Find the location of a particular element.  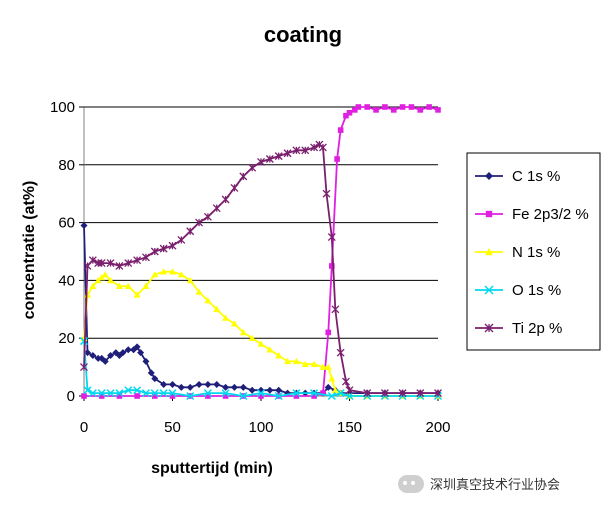

watermark: 深圳真空技术行业协会 is located at coordinates (479, 483).